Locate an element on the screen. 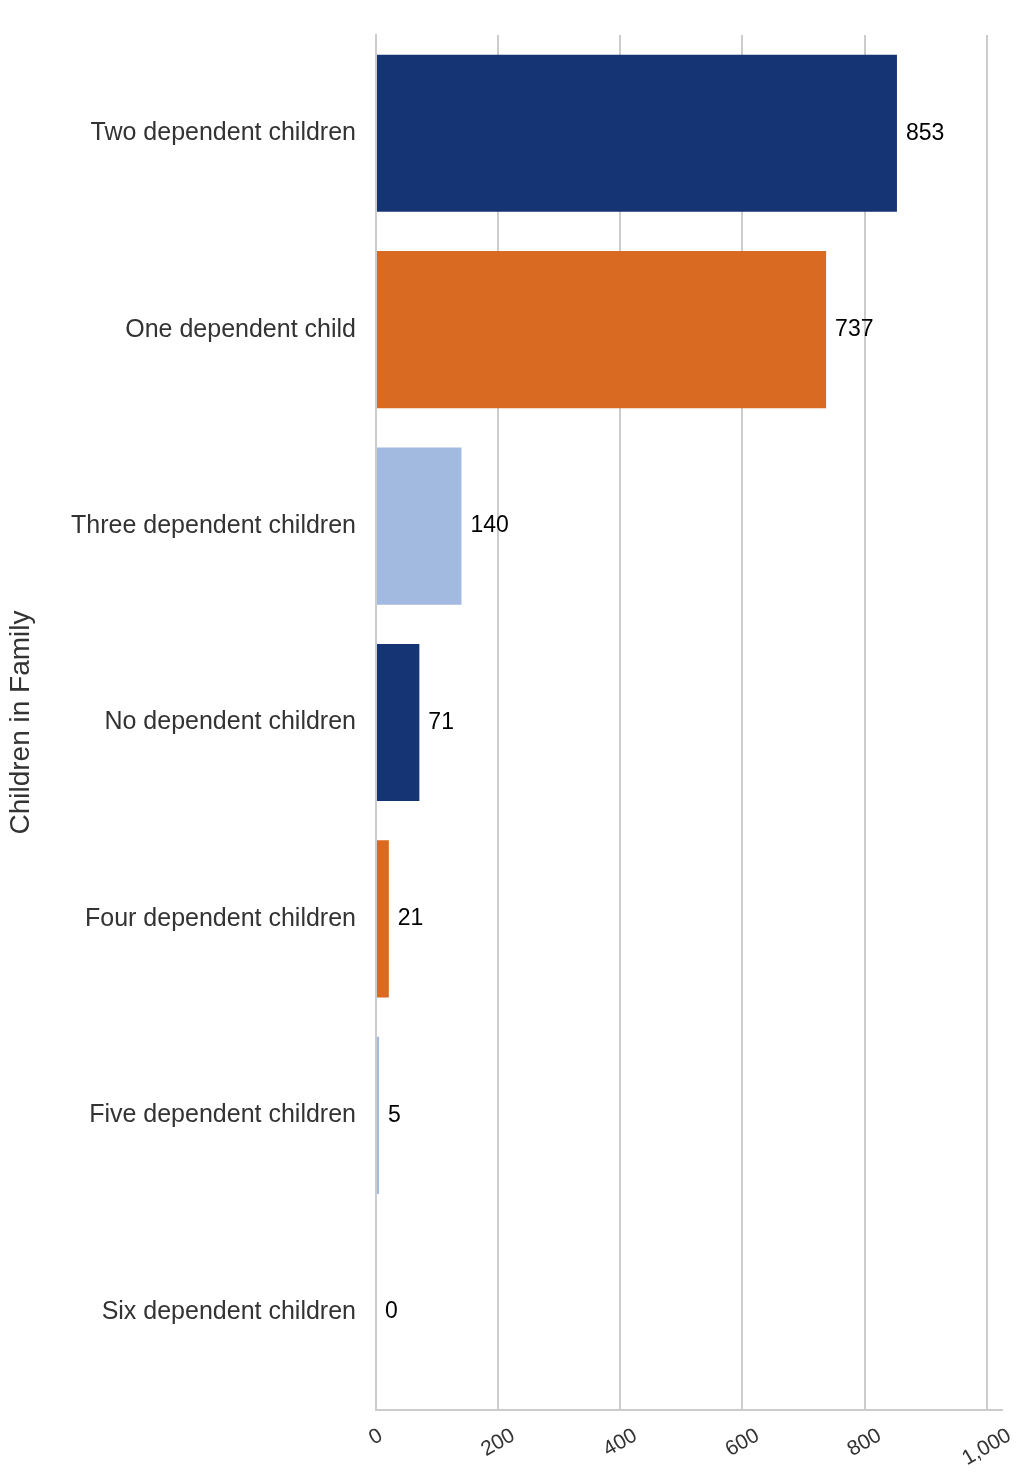 Image resolution: width=1023 pixels, height=1473 pixels. data-label: 21 is located at coordinates (410, 917).